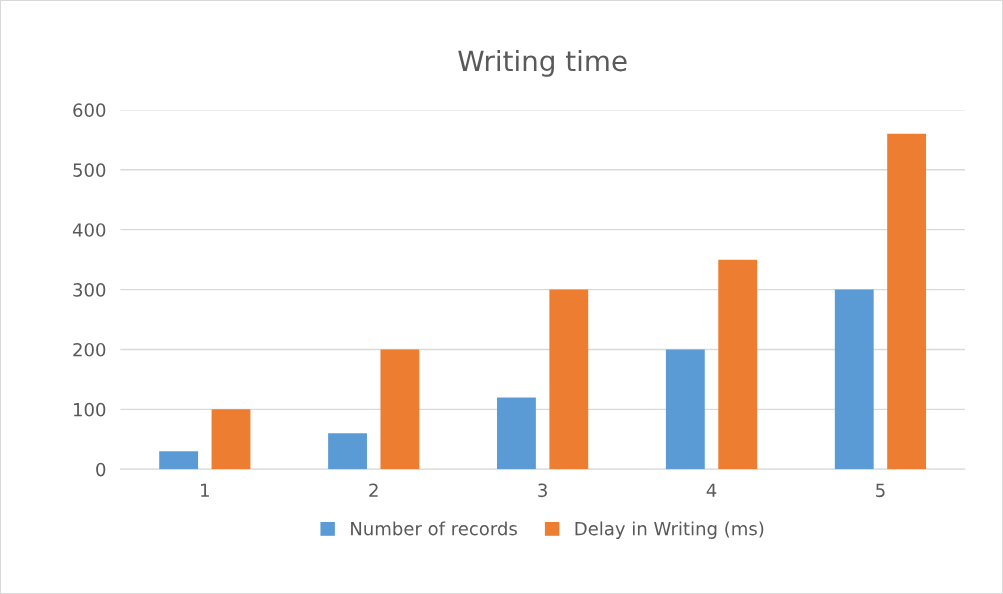  Describe the element at coordinates (89, 110) in the screenshot. I see `y-tick-label: 600` at that location.